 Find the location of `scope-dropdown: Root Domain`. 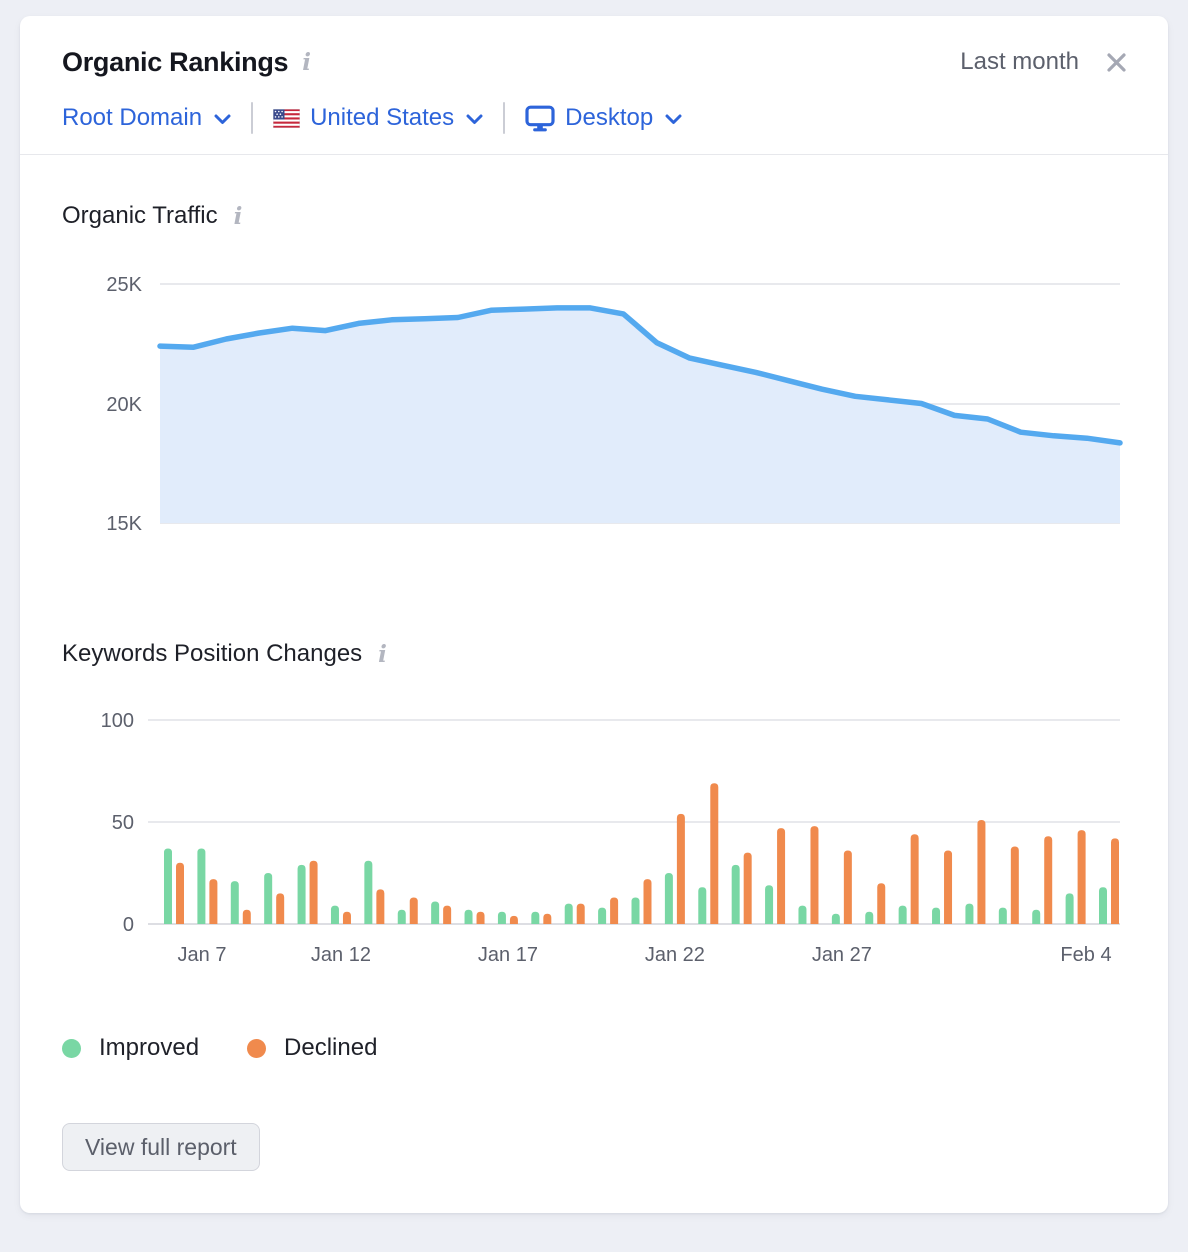

scope-dropdown: Root Domain is located at coordinates (146, 118).